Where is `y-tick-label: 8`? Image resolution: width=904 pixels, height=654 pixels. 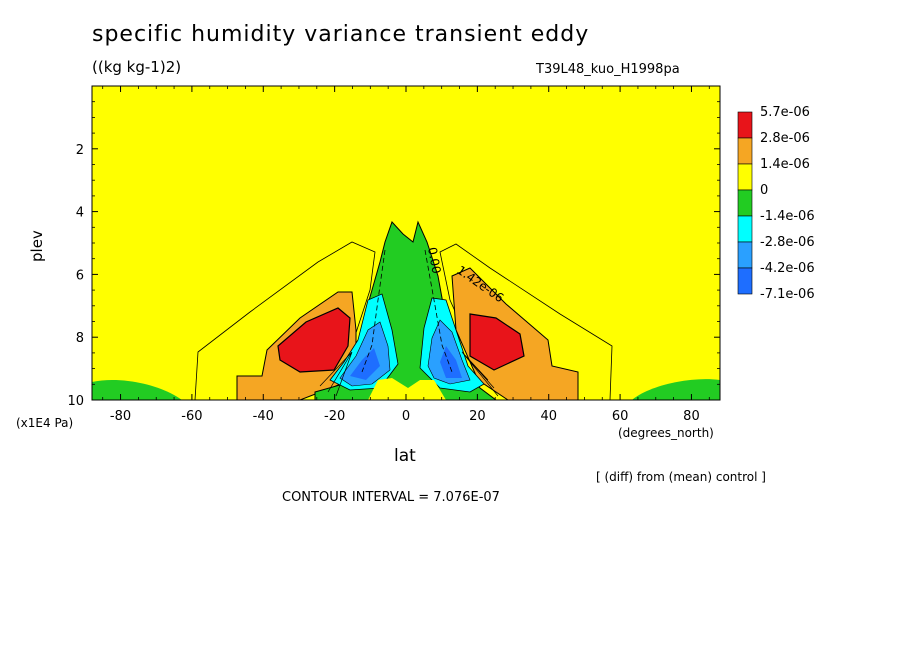
y-tick-label: 8 is located at coordinates (80, 338).